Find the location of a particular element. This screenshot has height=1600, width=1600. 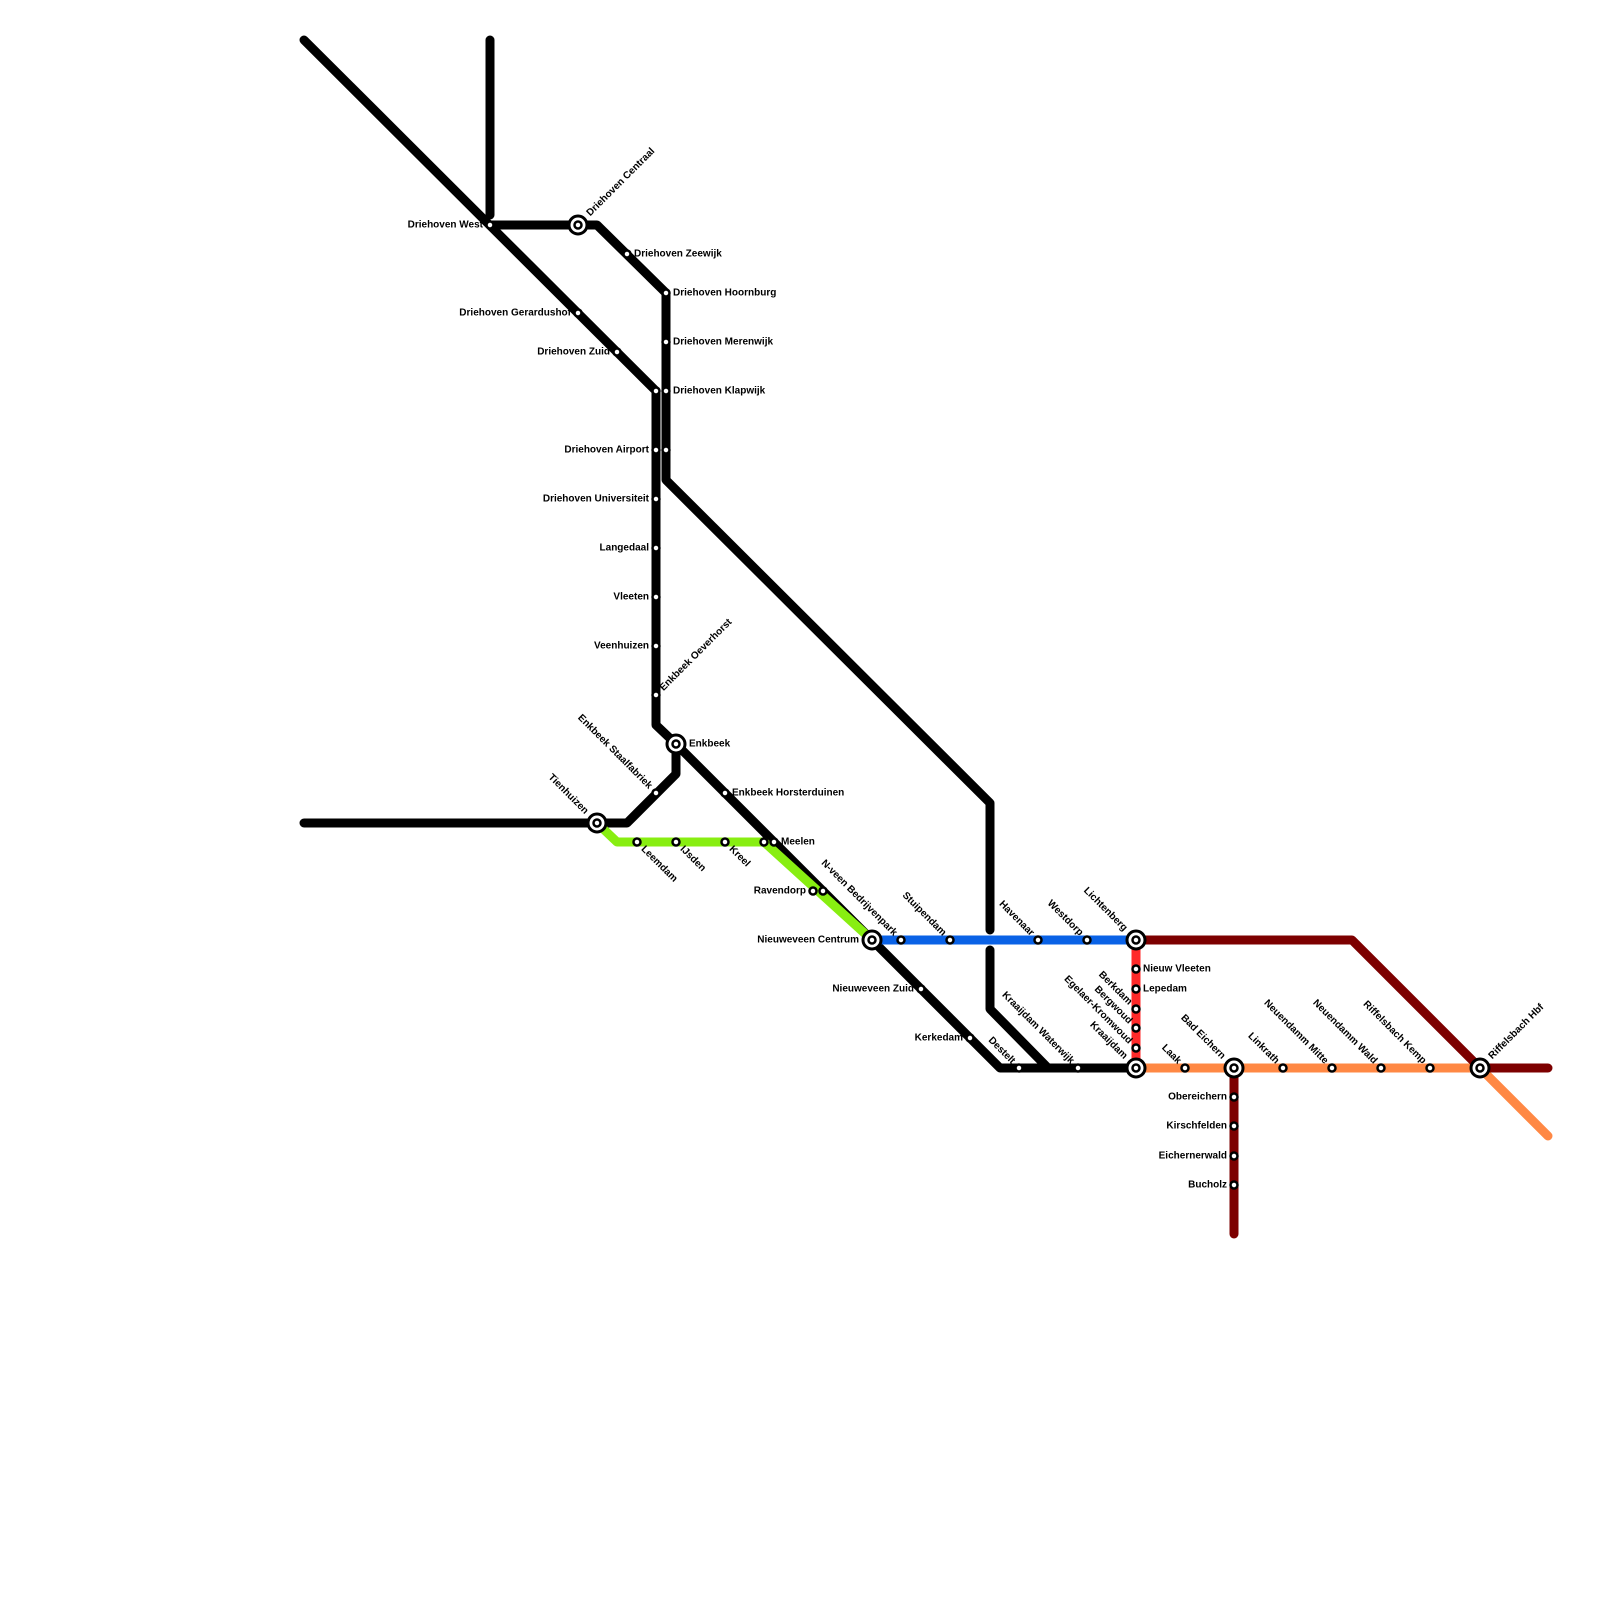

station-label: Eichernerwald is located at coordinates (1193, 1156).